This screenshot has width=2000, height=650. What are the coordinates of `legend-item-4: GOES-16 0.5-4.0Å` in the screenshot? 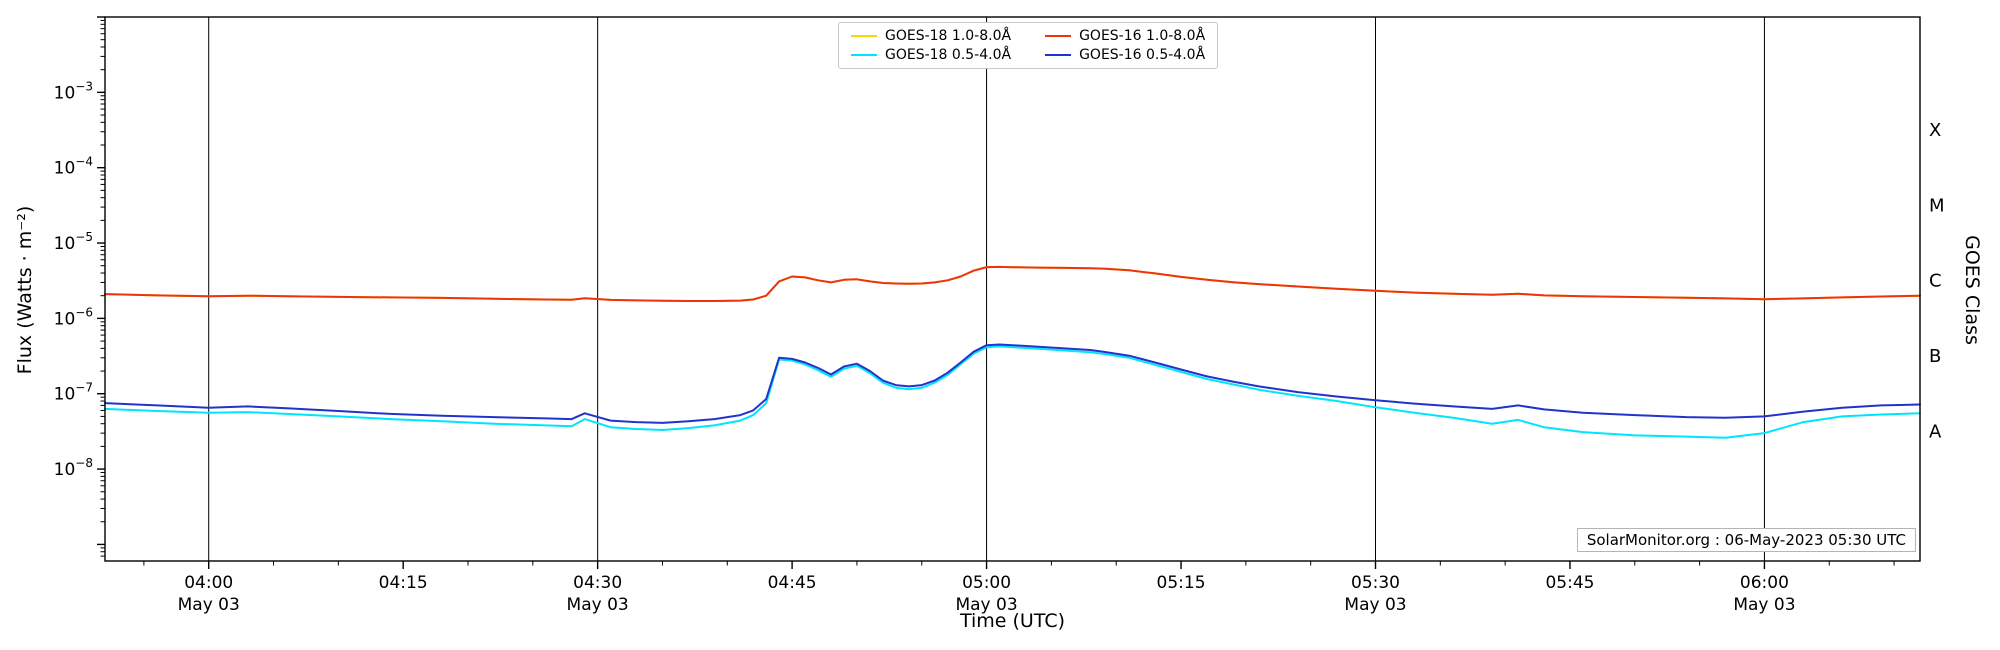 It's located at (1125, 55).